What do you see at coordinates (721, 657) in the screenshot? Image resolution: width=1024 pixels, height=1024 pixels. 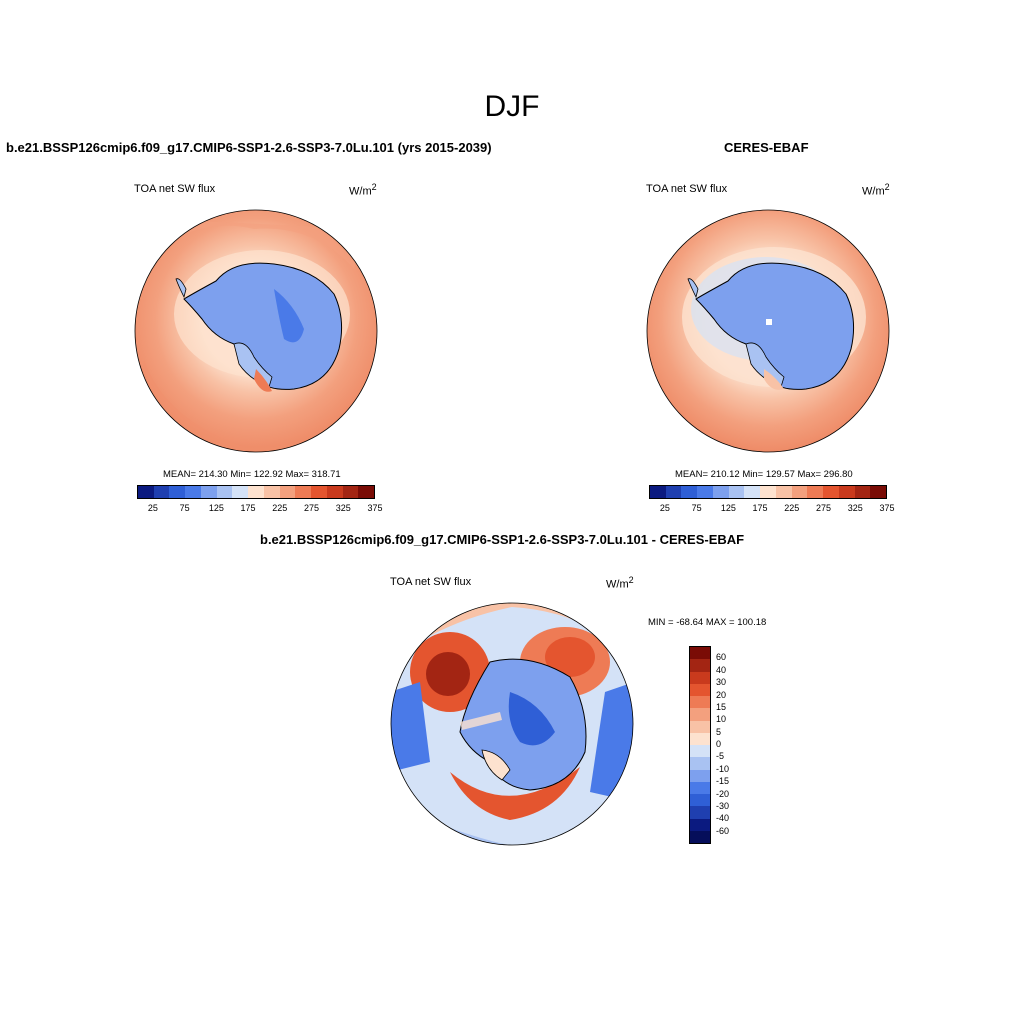 I see `colorbar-tick-label: 60` at bounding box center [721, 657].